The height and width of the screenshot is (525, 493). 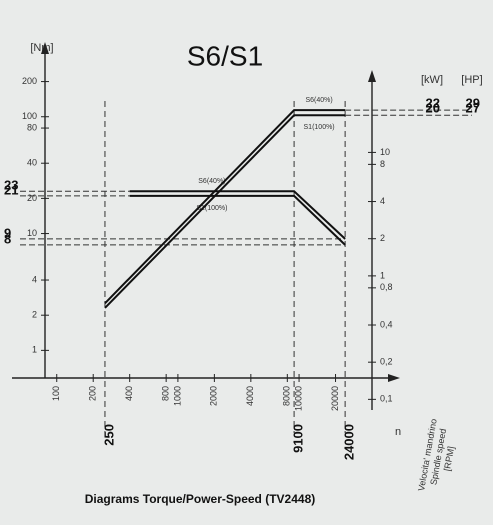 What do you see at coordinates (473, 103) in the screenshot?
I see `power-hp-hand-label: 29` at bounding box center [473, 103].